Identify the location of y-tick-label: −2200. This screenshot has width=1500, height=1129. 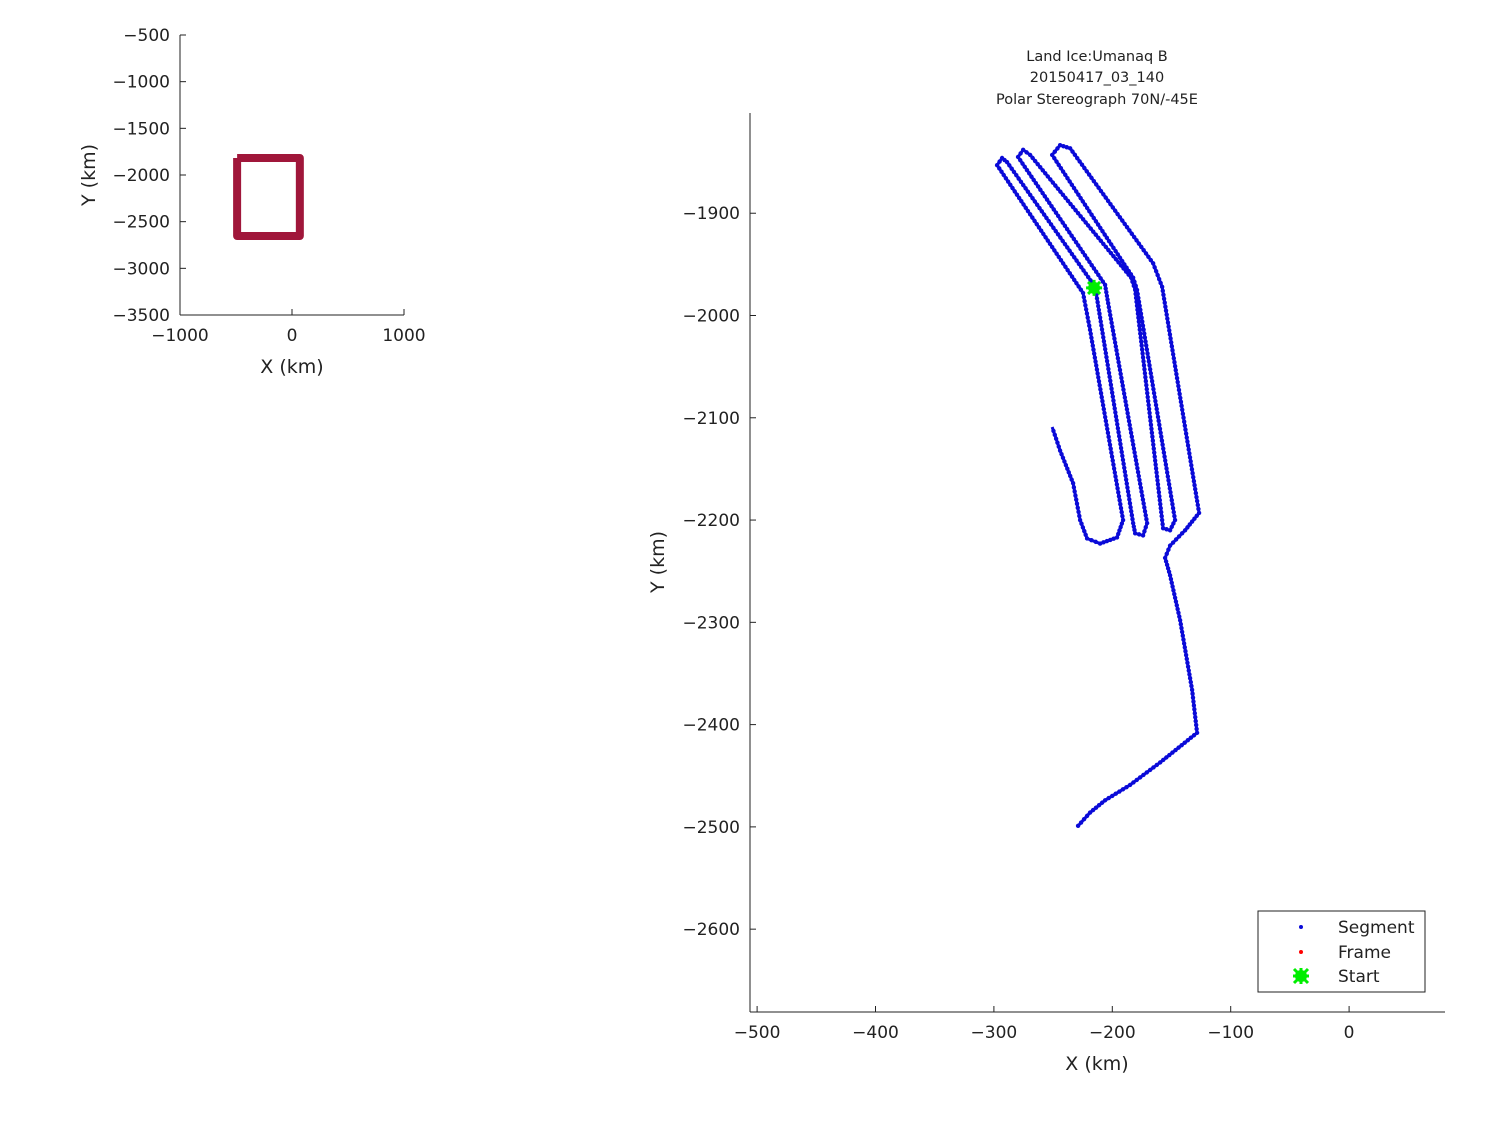
(711, 521).